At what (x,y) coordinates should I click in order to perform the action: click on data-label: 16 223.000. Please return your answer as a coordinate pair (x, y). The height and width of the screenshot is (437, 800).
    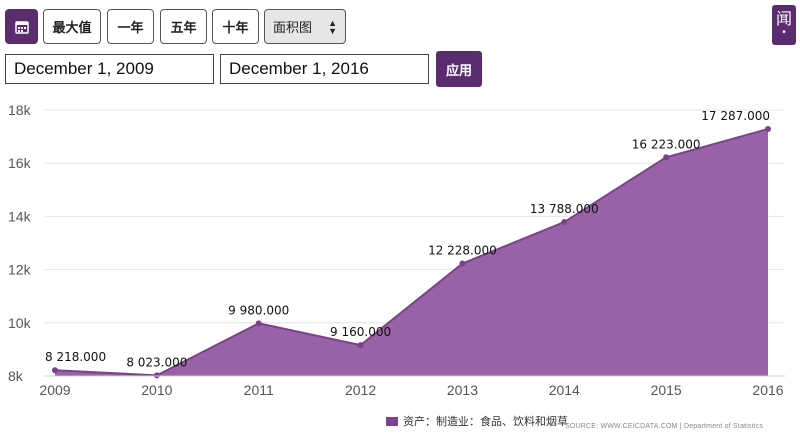
    Looking at the image, I should click on (666, 144).